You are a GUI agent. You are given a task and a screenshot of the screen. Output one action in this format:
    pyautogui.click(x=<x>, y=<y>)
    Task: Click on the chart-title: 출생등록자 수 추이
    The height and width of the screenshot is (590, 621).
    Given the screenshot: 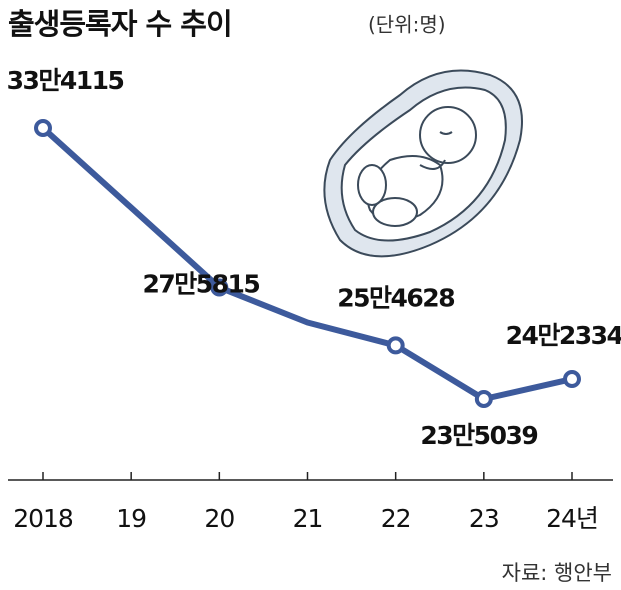 What is the action you would take?
    pyautogui.click(x=120, y=24)
    